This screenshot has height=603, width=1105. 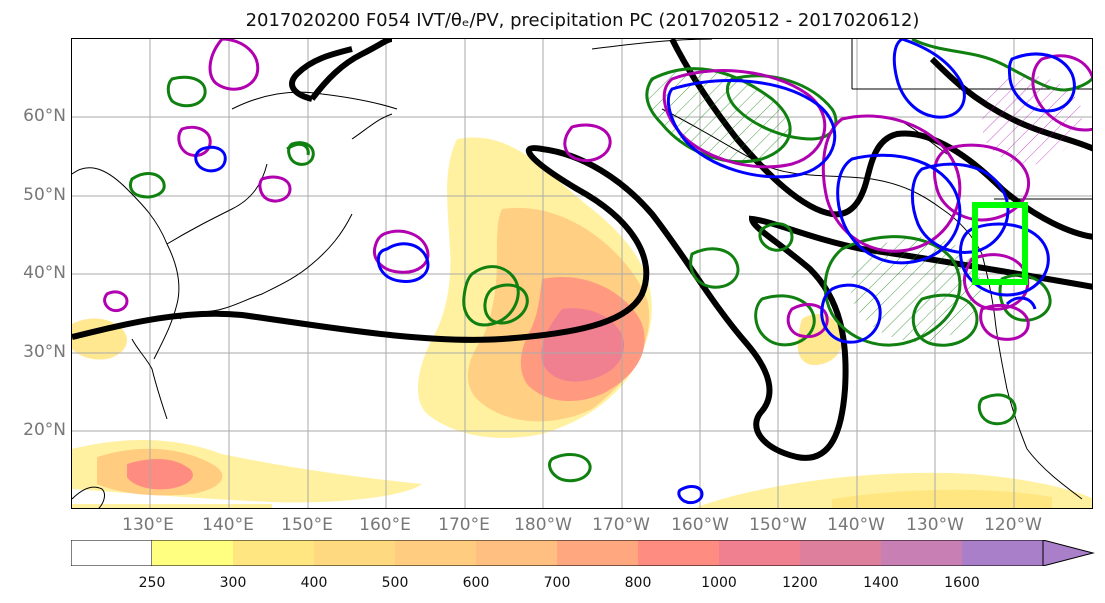 I want to click on lat-label-20: 20°N, so click(x=44, y=430).